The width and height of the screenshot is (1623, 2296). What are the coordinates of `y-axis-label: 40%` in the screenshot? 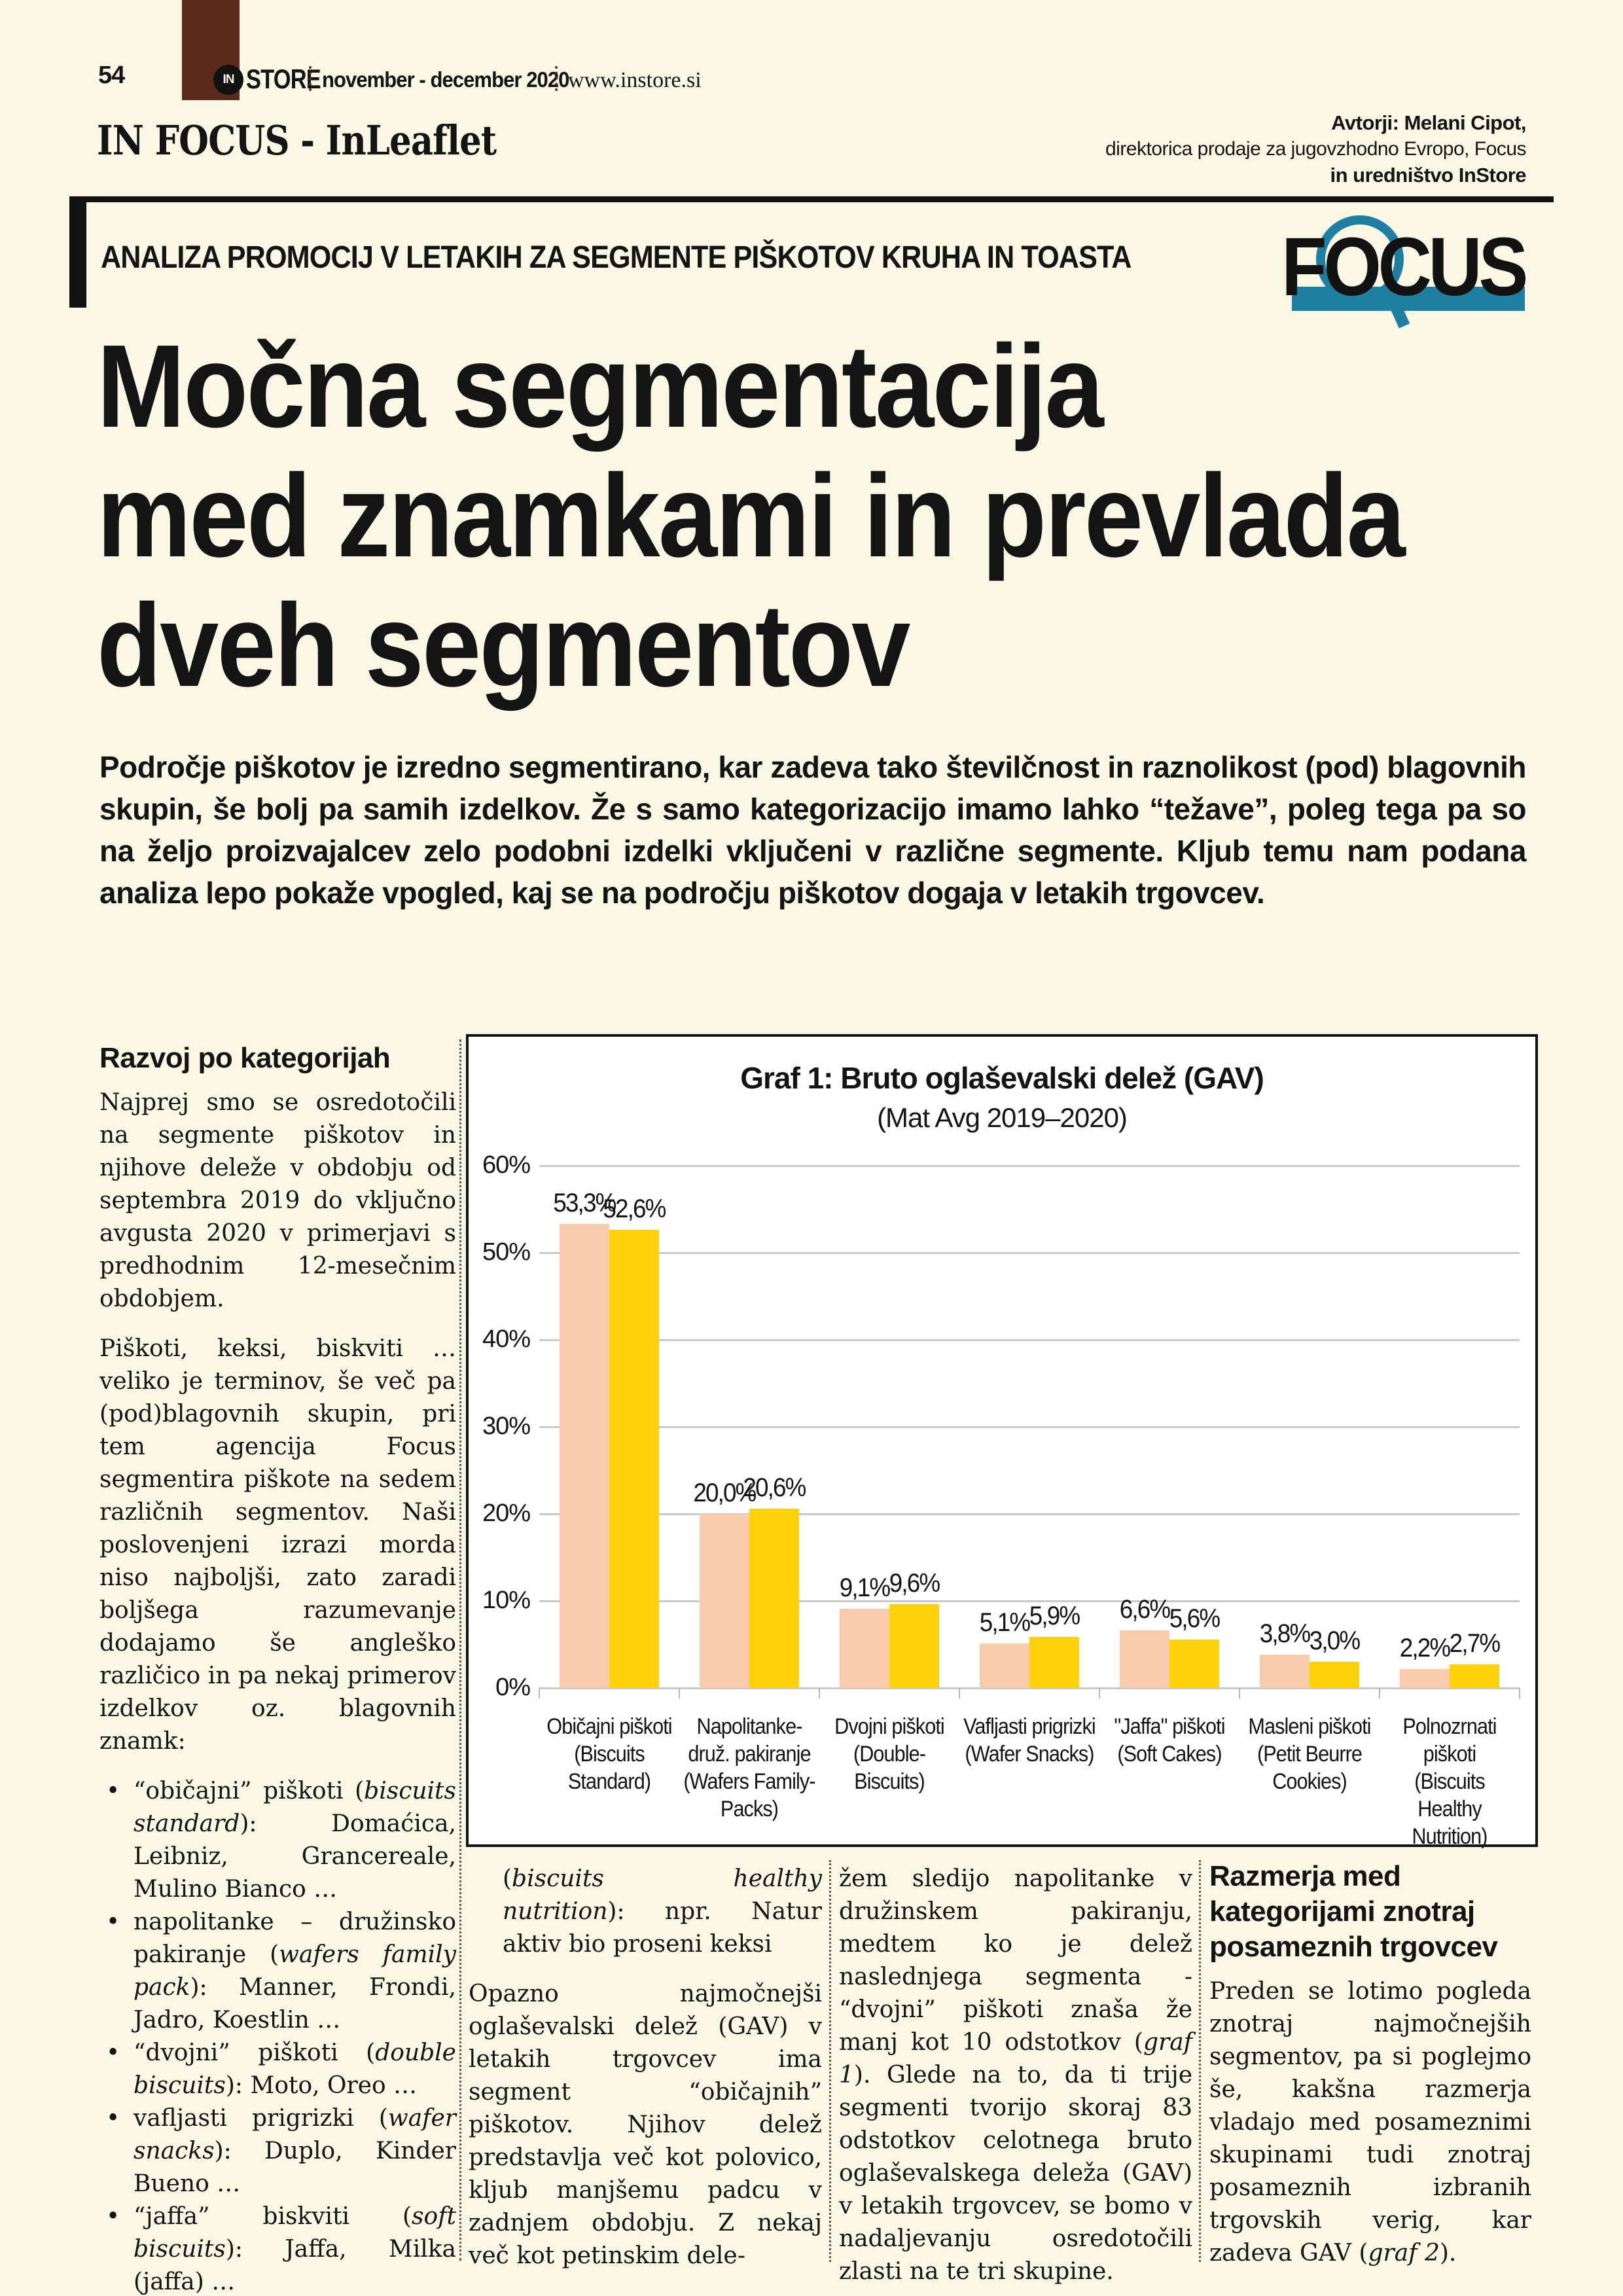 It's located at (506, 1339).